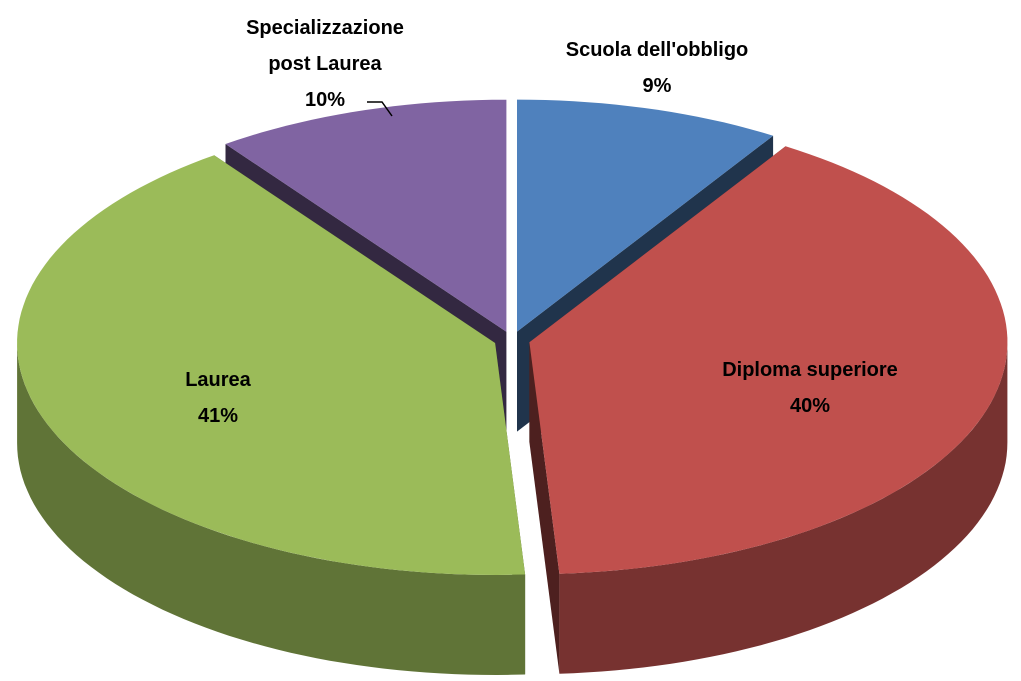 The width and height of the screenshot is (1021, 681). I want to click on slice-cut-face, so click(544, 508).